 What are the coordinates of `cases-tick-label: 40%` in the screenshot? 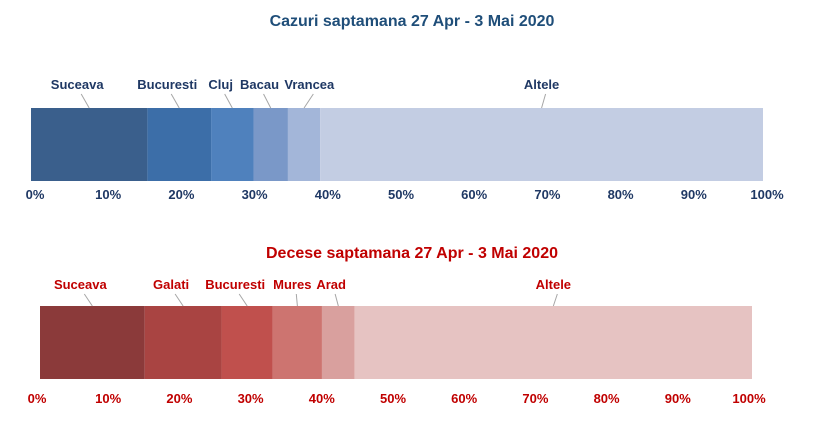 It's located at (328, 194).